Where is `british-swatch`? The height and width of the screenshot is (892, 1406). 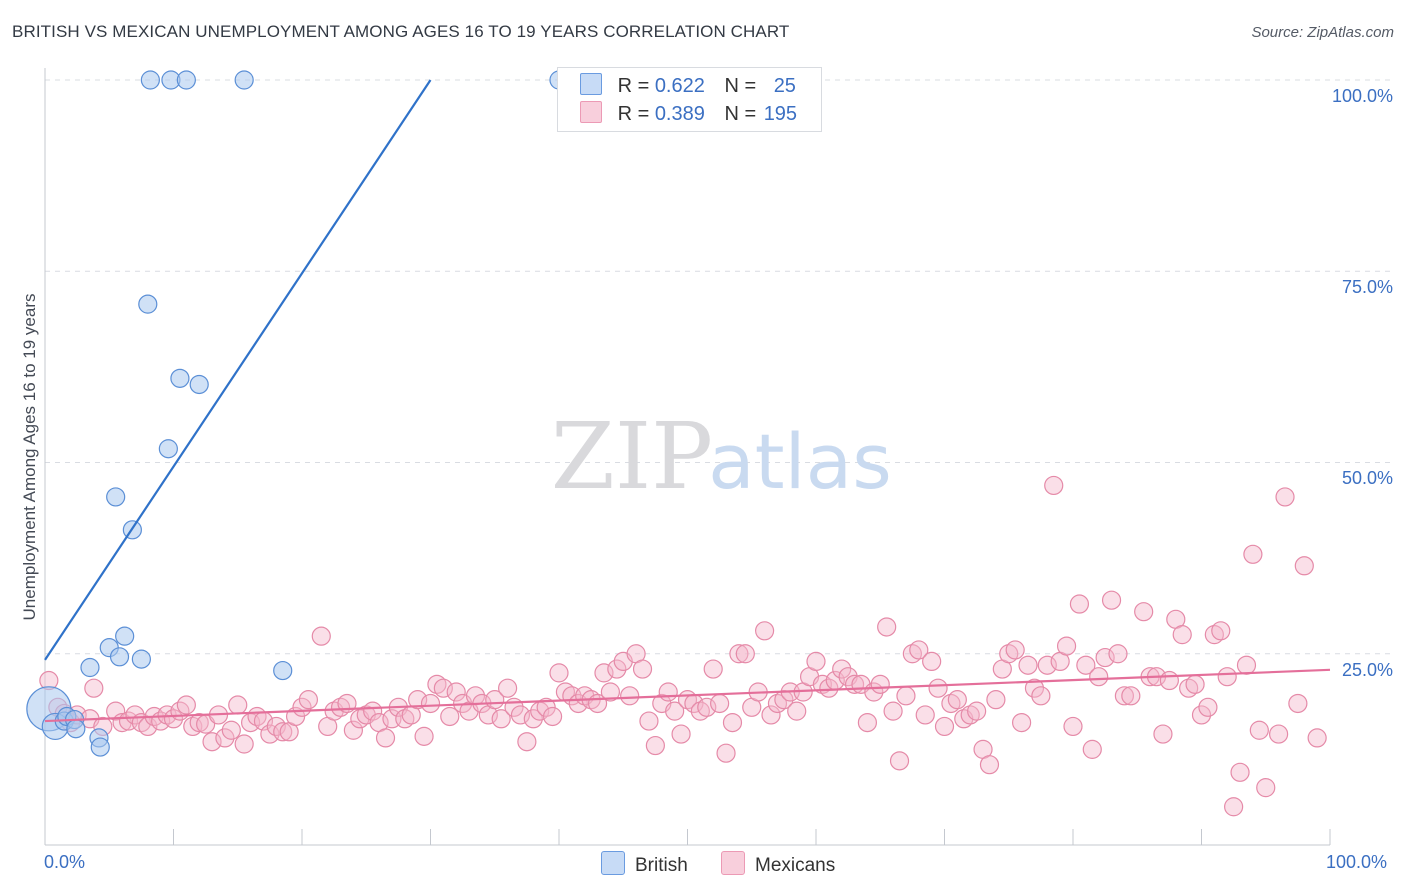
british-swatch is located at coordinates (613, 863).